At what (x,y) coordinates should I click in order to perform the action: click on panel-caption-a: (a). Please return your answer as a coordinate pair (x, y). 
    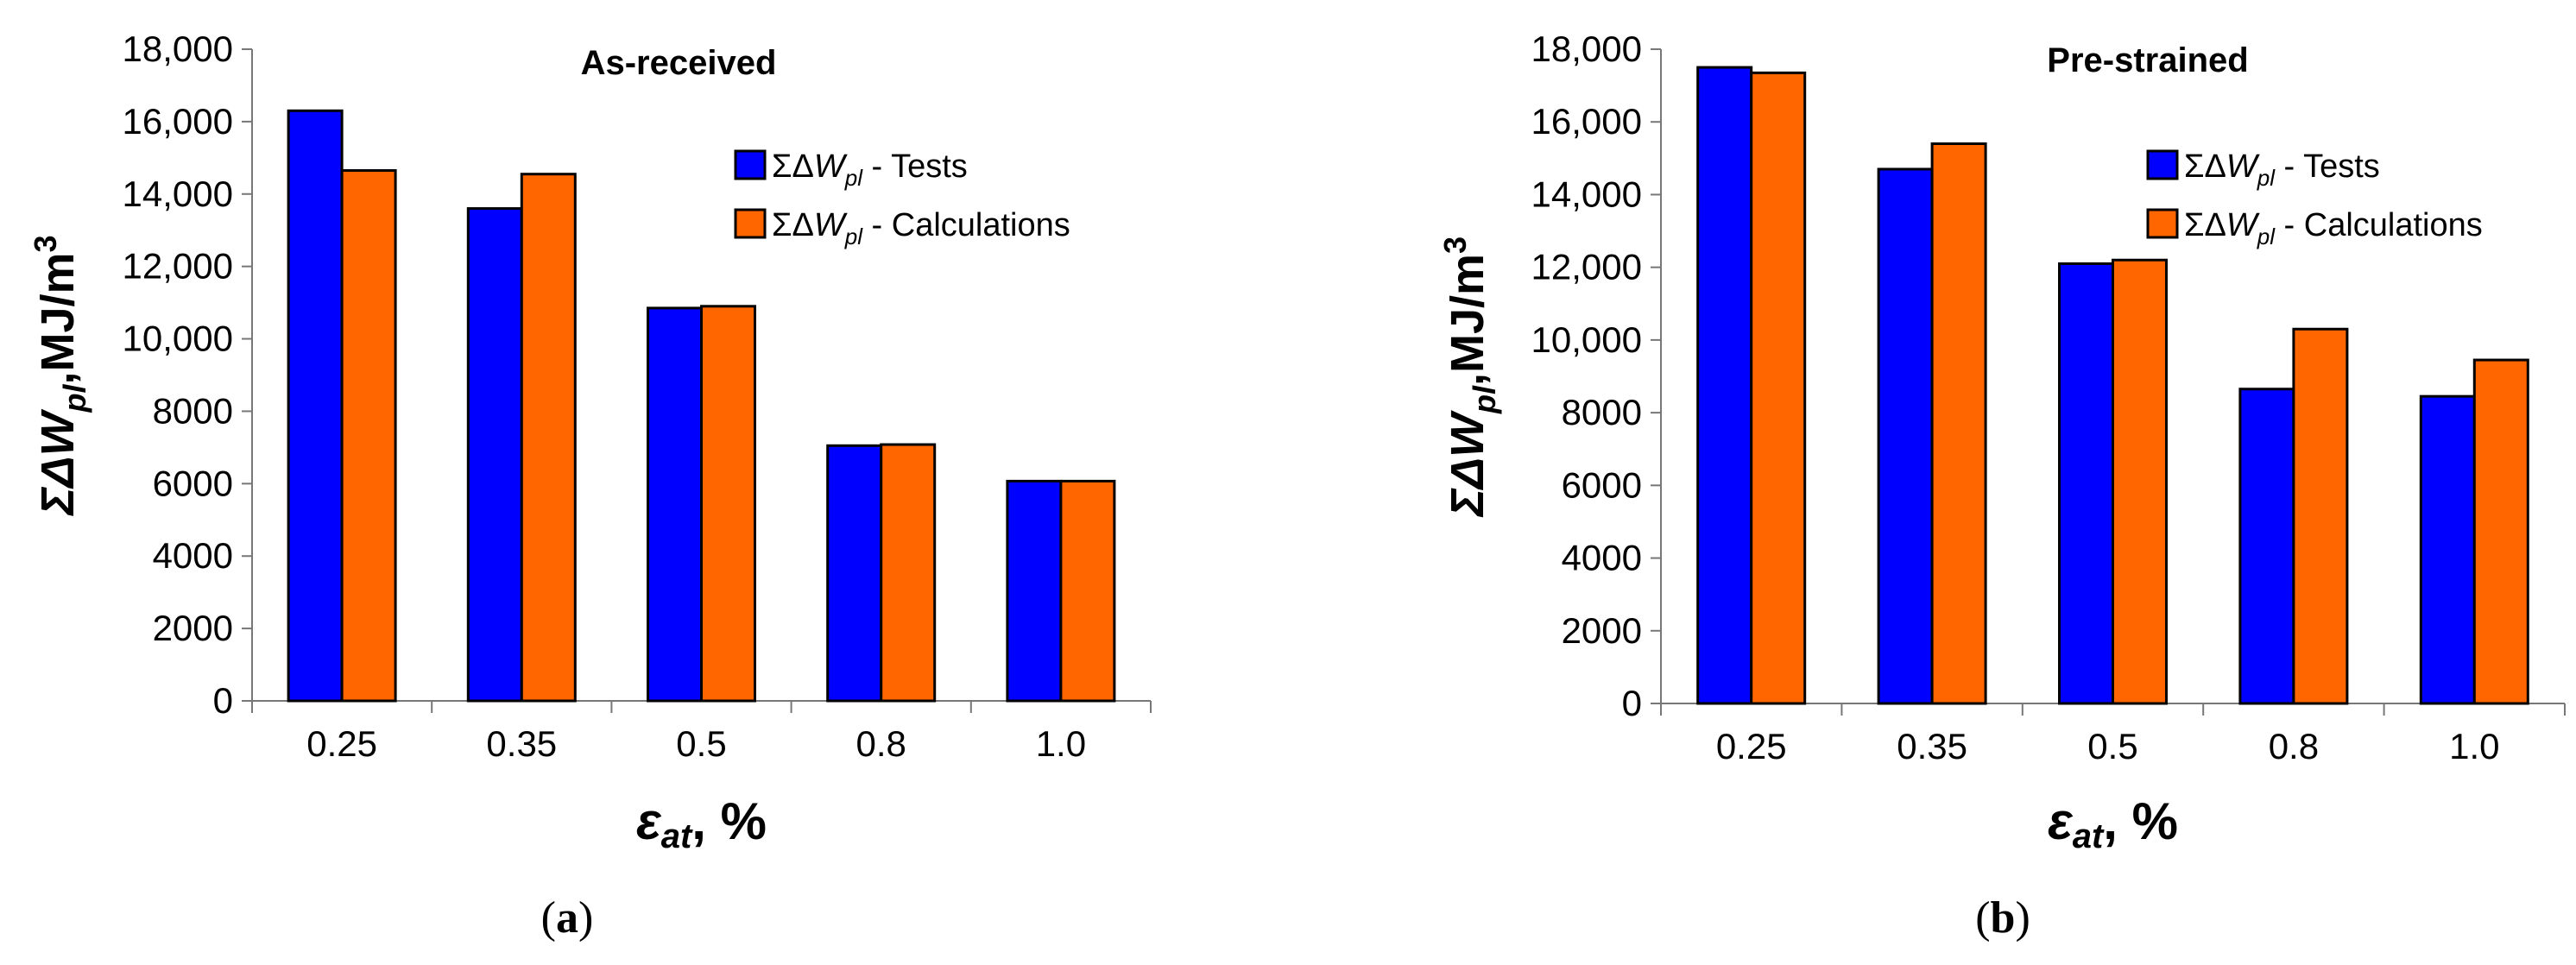
    Looking at the image, I should click on (567, 918).